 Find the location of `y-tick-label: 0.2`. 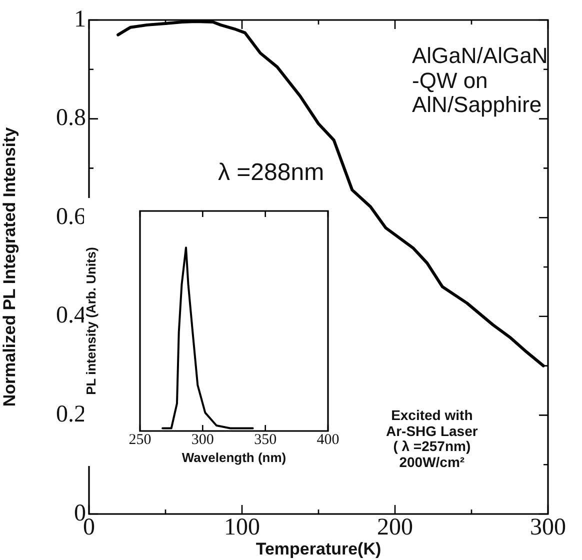

y-tick-label: 0.2 is located at coordinates (71, 414).